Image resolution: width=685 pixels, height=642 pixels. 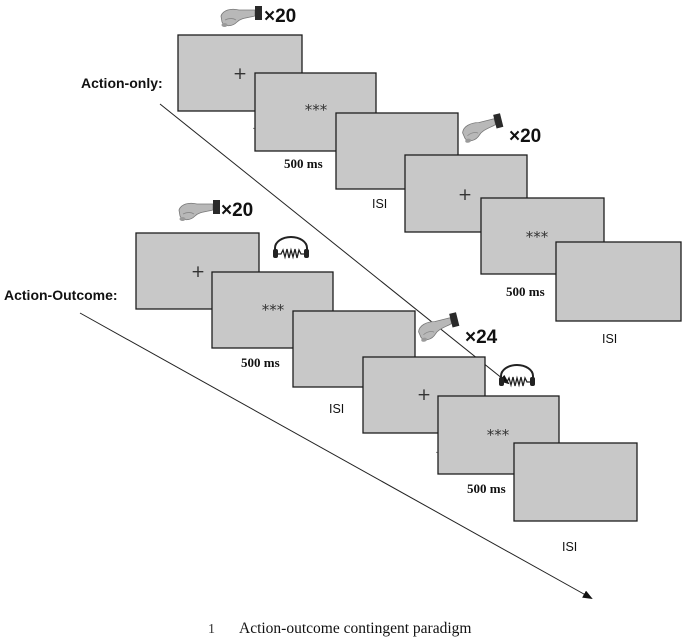 What do you see at coordinates (211, 629) in the screenshot?
I see `figure-number: 1` at bounding box center [211, 629].